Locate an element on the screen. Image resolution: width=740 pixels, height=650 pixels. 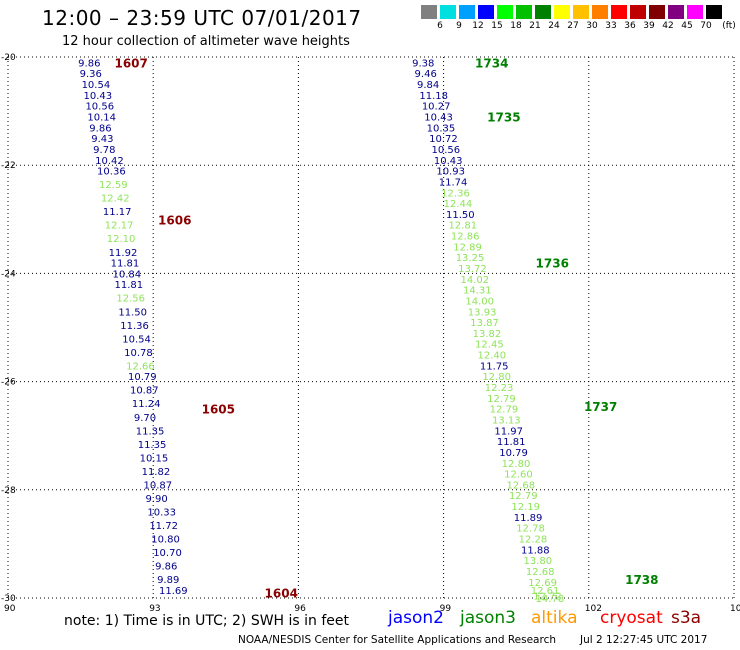
scale-label: 18 is located at coordinates (516, 26).